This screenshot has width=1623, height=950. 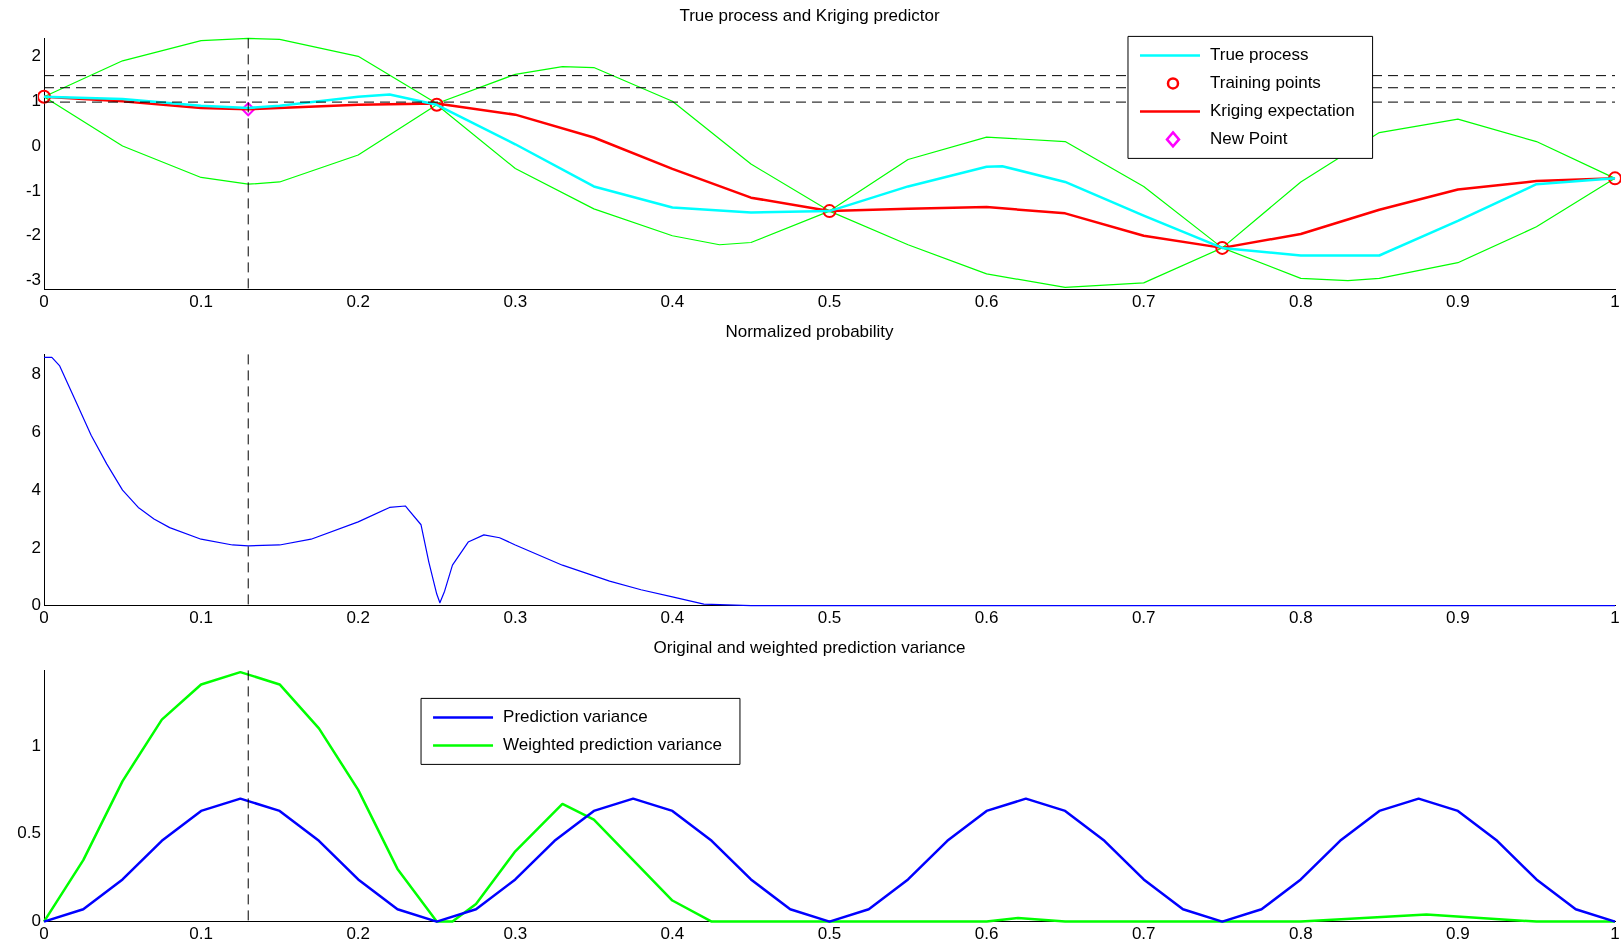 I want to click on legend-label: Training points, so click(x=1265, y=83).